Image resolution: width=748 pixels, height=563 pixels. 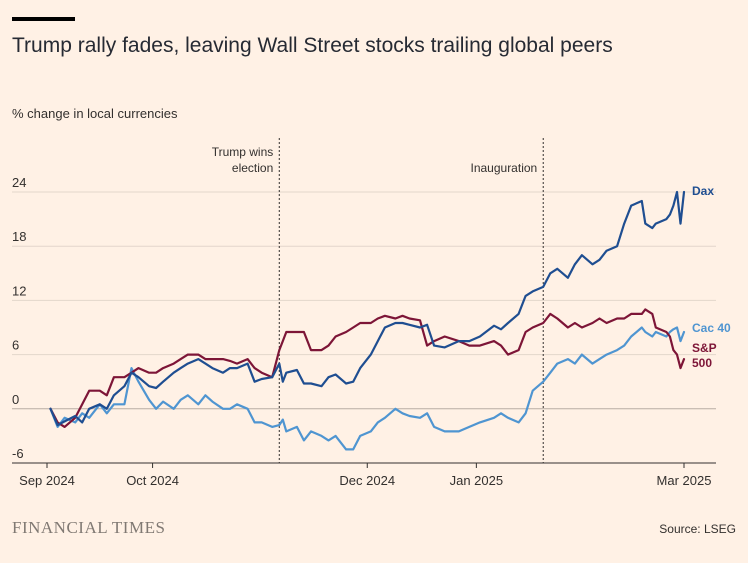 I want to click on x-tick-label: Mar 2025, so click(x=684, y=480).